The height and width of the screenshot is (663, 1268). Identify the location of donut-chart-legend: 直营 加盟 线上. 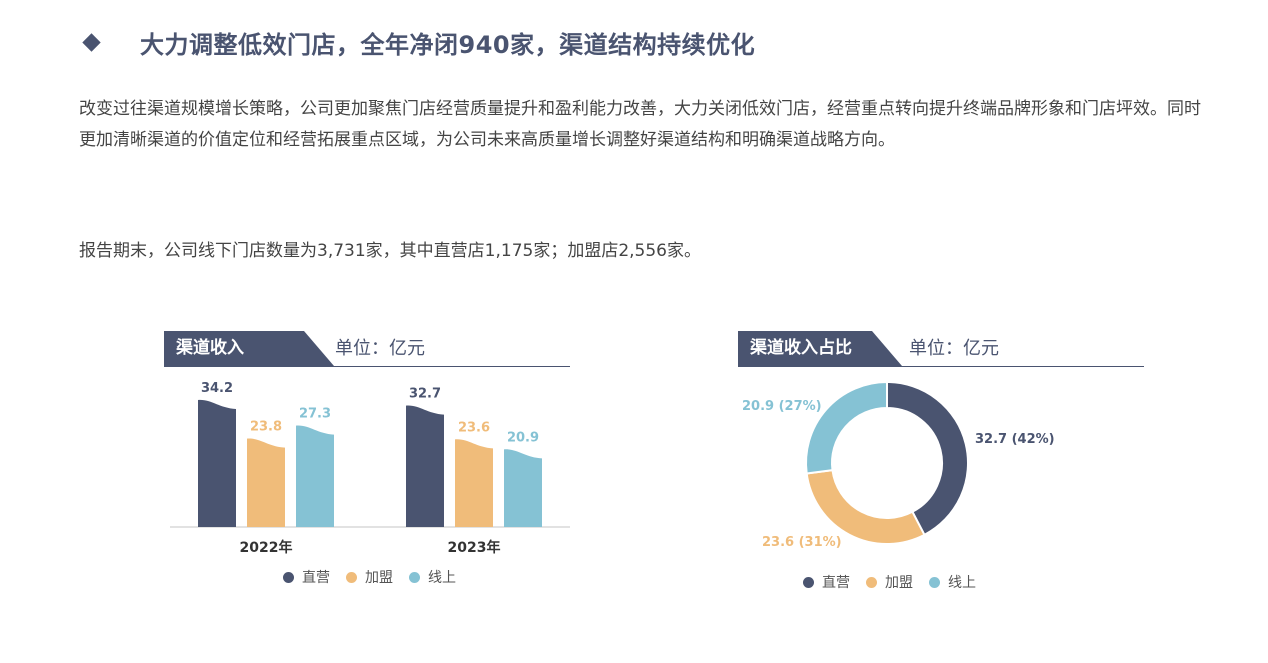
(897, 582).